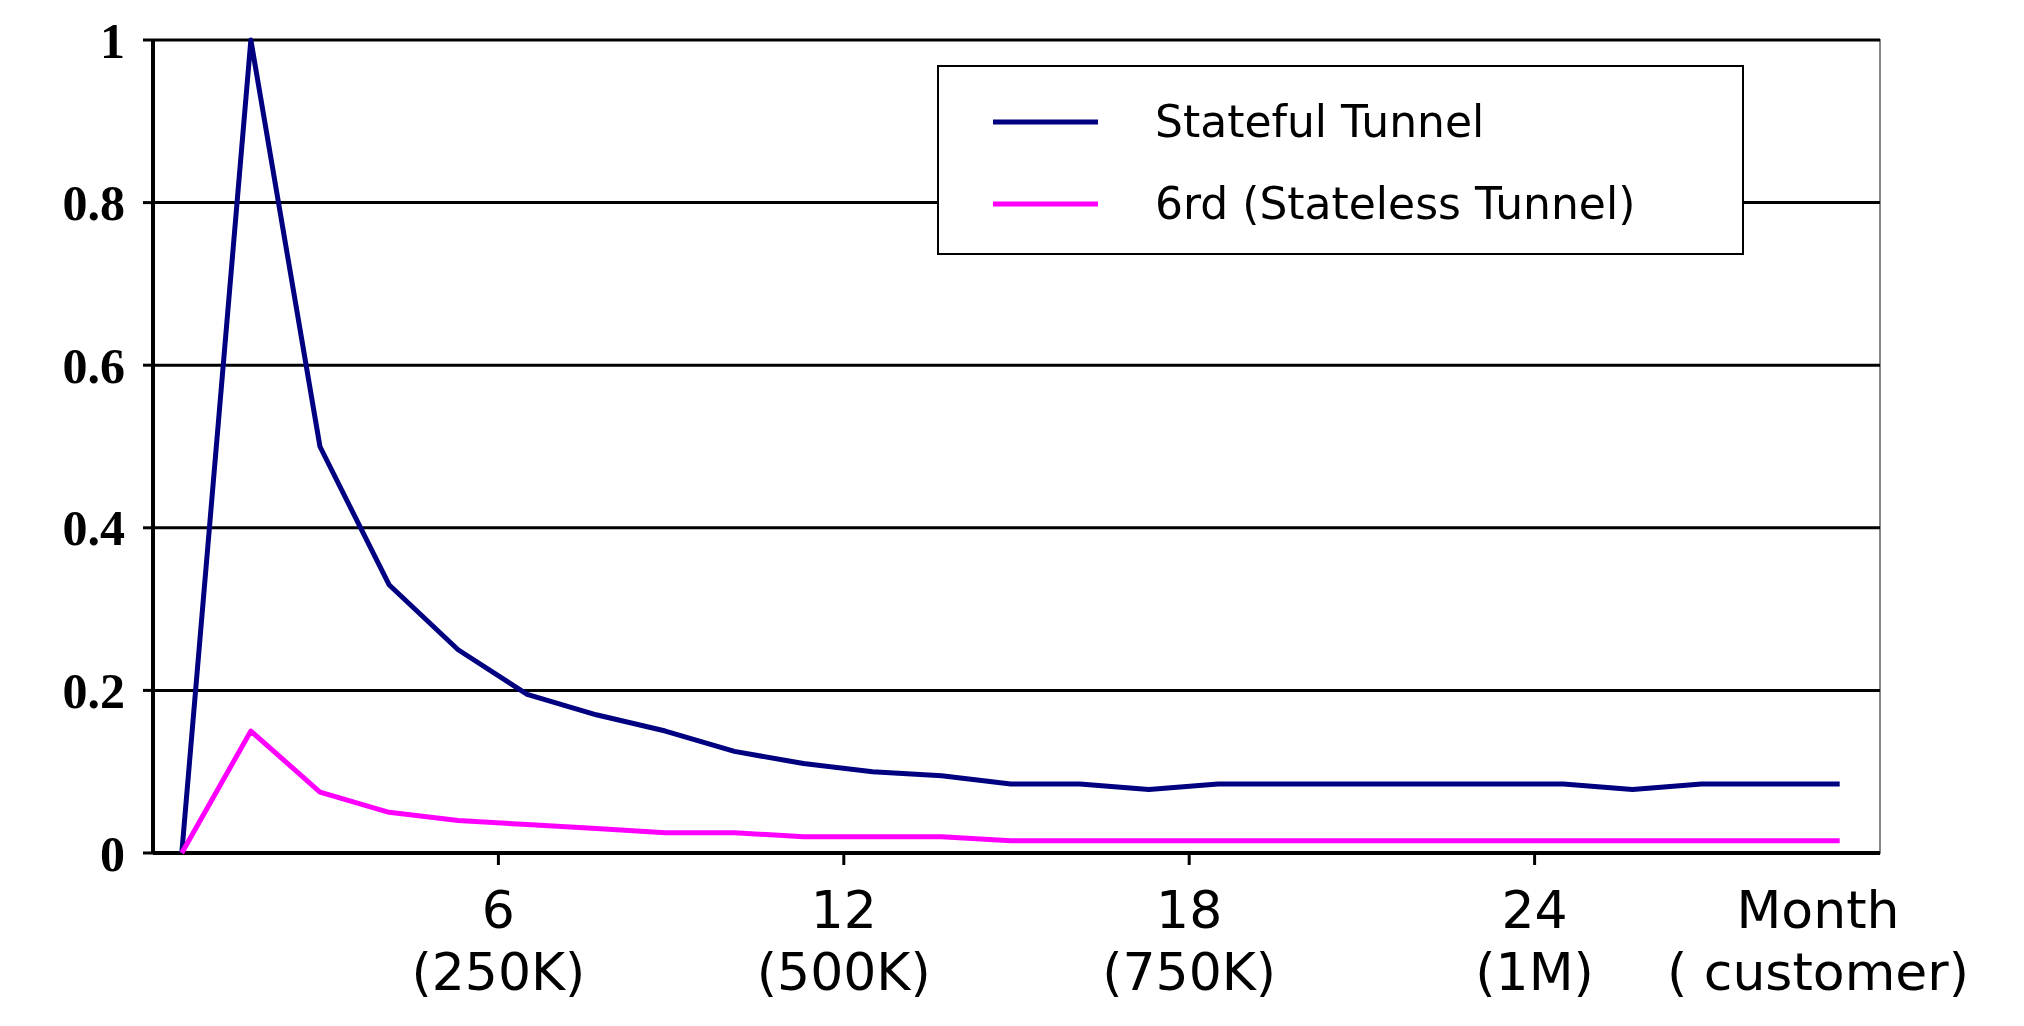 This screenshot has width=2024, height=1026. I want to click on x-tick-label: 6, so click(498, 910).